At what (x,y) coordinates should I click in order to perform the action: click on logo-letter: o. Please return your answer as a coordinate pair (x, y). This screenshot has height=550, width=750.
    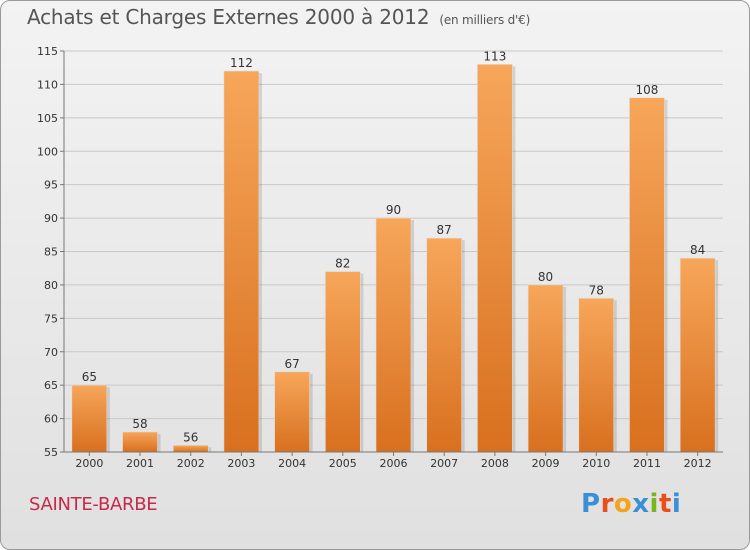
    Looking at the image, I should click on (623, 504).